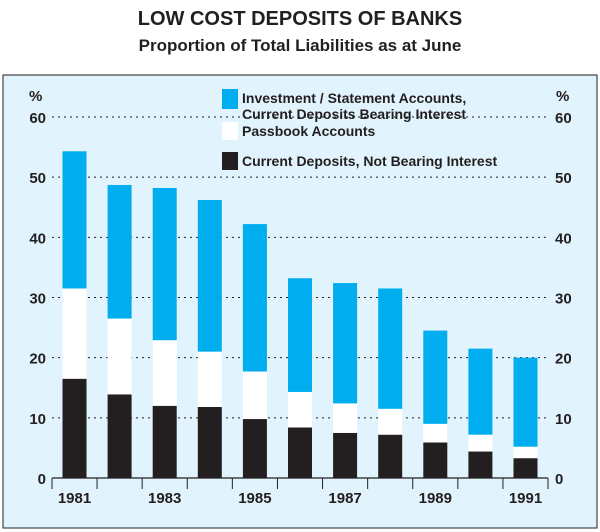 The height and width of the screenshot is (532, 600). I want to click on y-tick-label-left: 30, so click(37, 299).